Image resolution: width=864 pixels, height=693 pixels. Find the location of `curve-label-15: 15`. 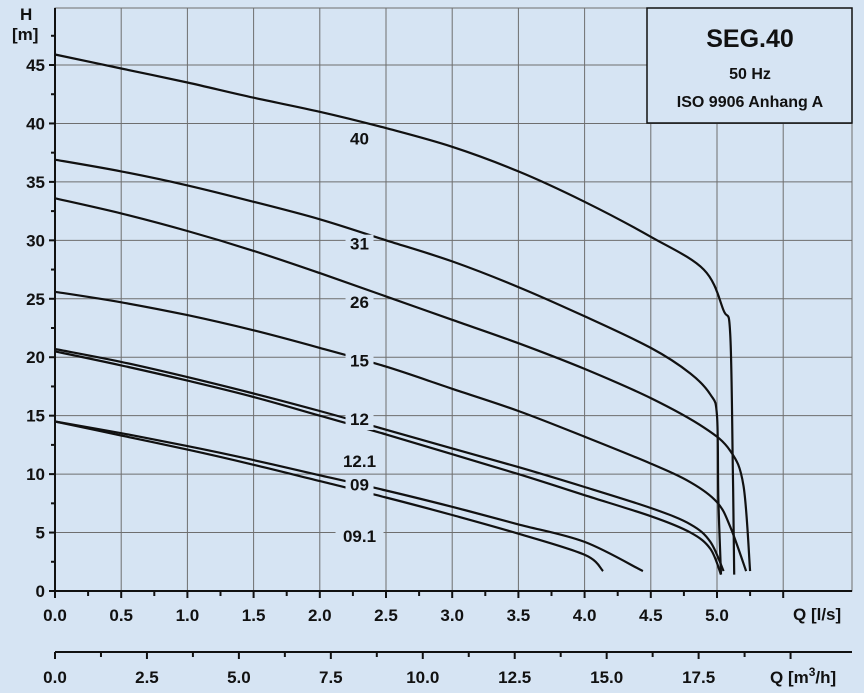

curve-label-15: 15 is located at coordinates (359, 361).